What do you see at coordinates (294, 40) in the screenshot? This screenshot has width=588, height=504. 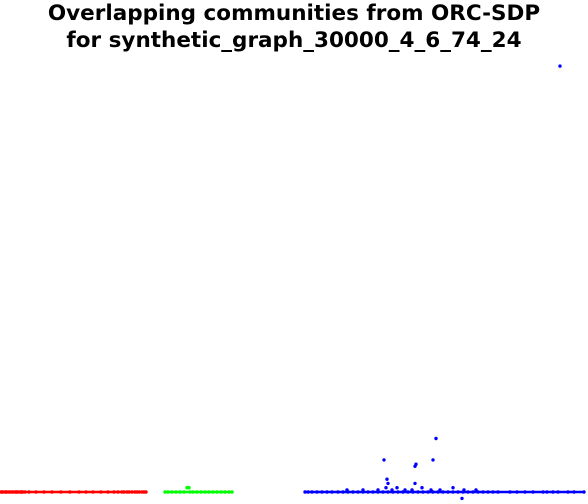 I see `chart-title-line-2: for synthetic_graph_30000_4_6_74_24` at bounding box center [294, 40].